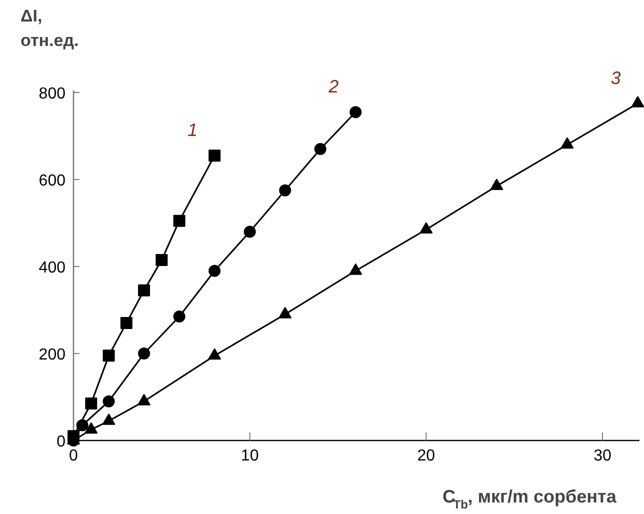 The width and height of the screenshot is (644, 514). I want to click on series-label: 3, so click(615, 78).